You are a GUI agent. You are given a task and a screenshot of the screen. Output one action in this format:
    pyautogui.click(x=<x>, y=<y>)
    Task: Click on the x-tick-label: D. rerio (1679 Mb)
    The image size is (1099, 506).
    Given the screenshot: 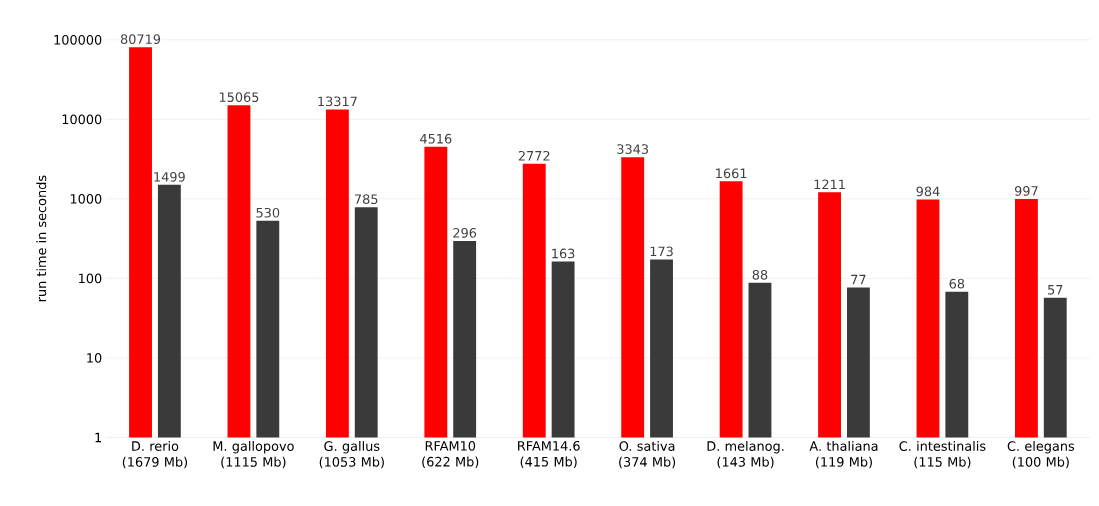 What is the action you would take?
    pyautogui.click(x=155, y=454)
    